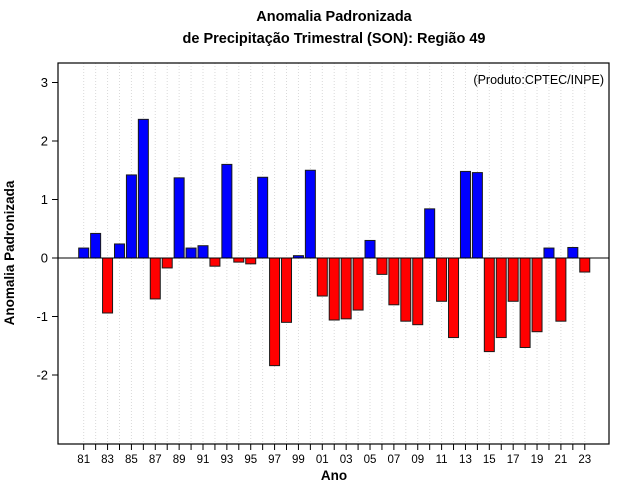 The image size is (640, 500). Describe the element at coordinates (561, 460) in the screenshot. I see `x-tick-label: 21` at that location.